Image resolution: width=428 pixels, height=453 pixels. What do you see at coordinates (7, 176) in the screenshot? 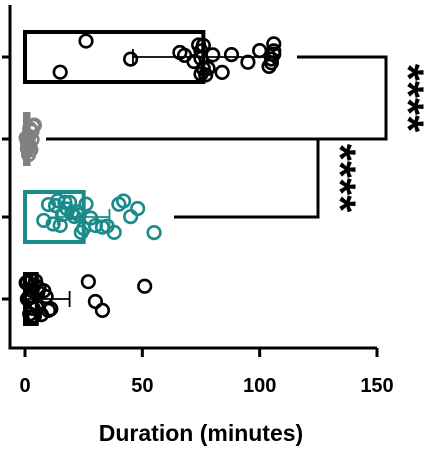
I see `y-axis` at bounding box center [7, 176].